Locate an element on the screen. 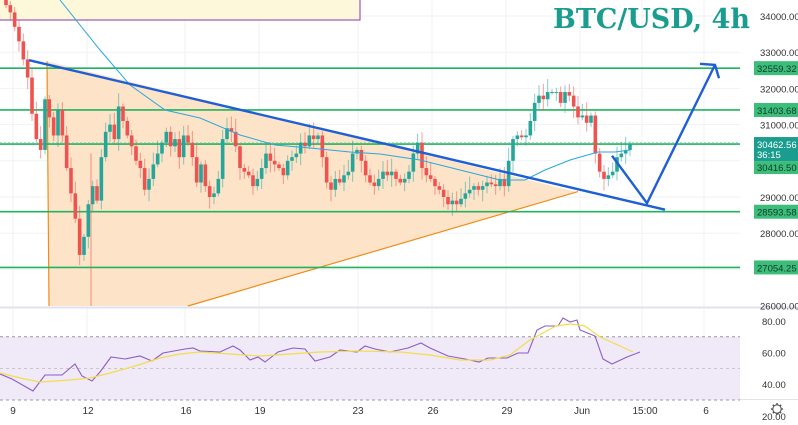 This screenshot has width=798, height=425. price-tick-label: 29000.00 is located at coordinates (779, 198).